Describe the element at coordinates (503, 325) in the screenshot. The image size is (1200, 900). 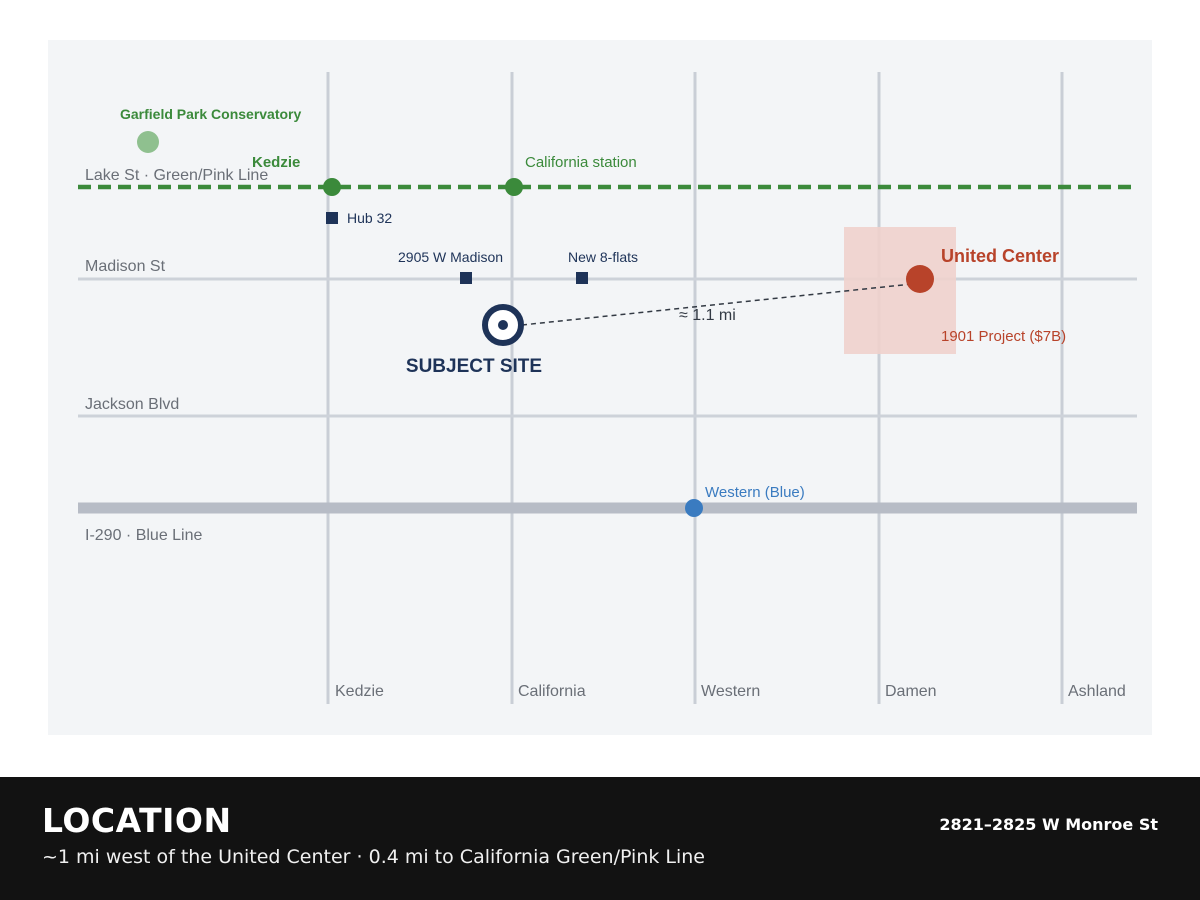
I see `subject-site-icon` at that location.